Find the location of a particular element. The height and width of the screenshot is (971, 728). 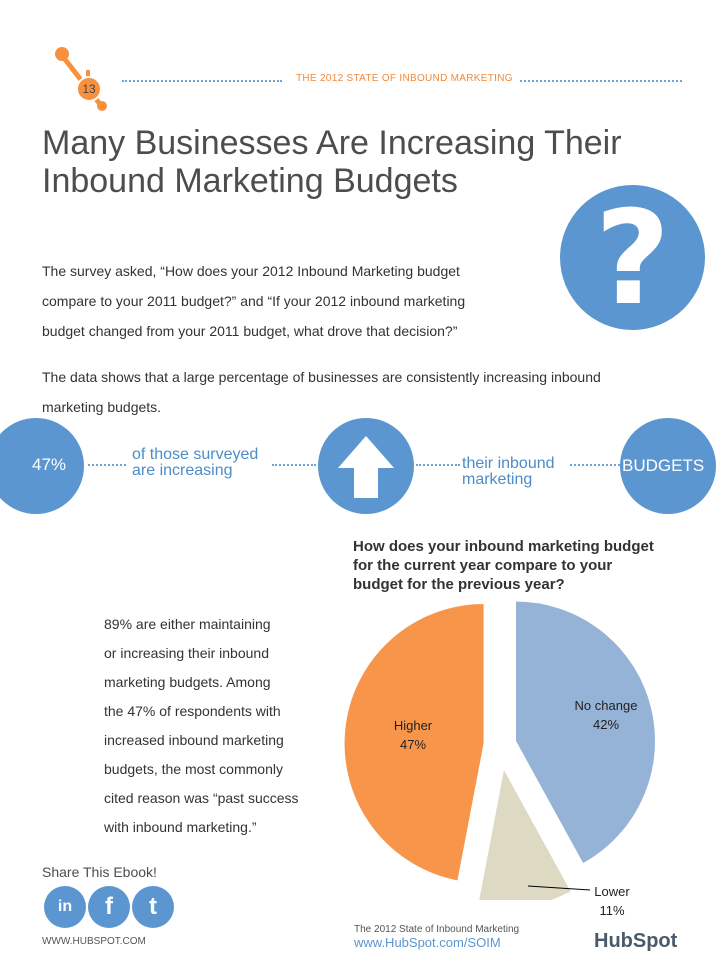

header-title: THE 2012 STATE OF INBOUND MARKETING is located at coordinates (404, 78).